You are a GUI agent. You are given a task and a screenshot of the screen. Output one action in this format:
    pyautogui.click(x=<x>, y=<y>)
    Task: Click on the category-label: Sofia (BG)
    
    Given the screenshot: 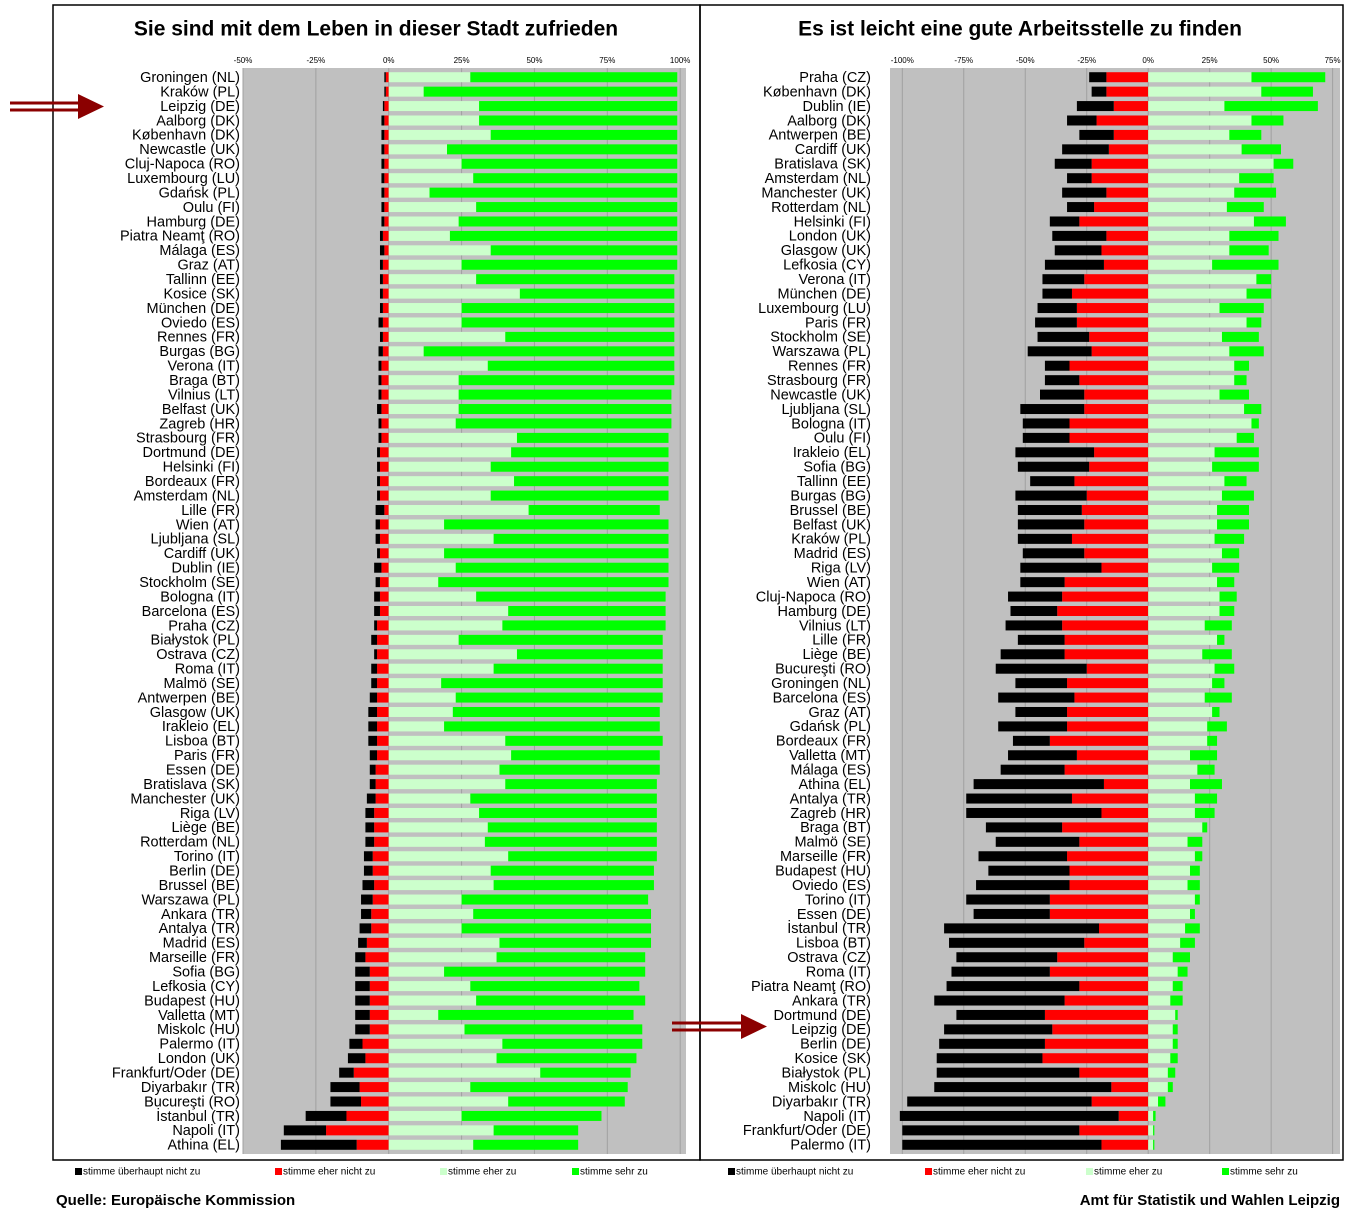 What is the action you would take?
    pyautogui.click(x=837, y=468)
    